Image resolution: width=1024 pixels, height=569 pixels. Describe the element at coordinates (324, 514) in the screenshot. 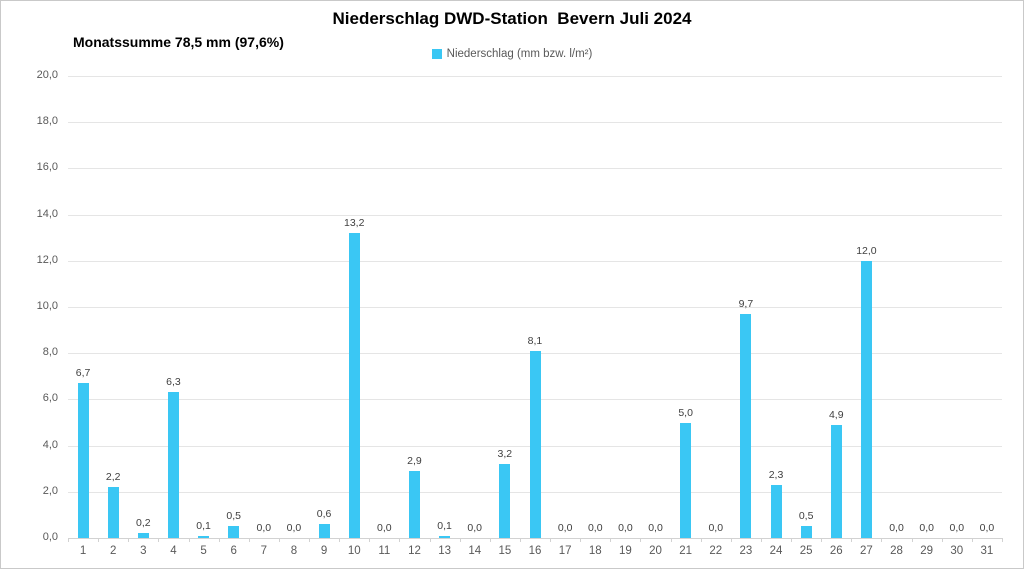

I see `bar-value-label: 0,6` at that location.